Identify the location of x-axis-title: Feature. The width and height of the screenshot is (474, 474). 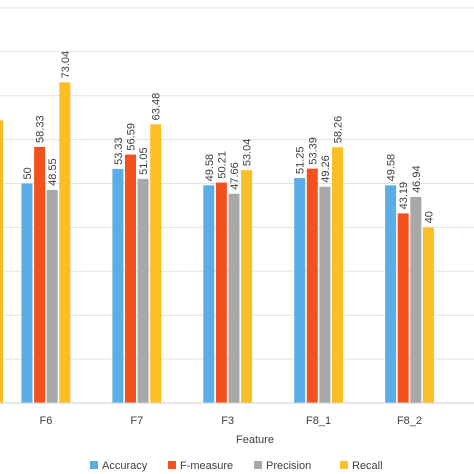
(255, 440).